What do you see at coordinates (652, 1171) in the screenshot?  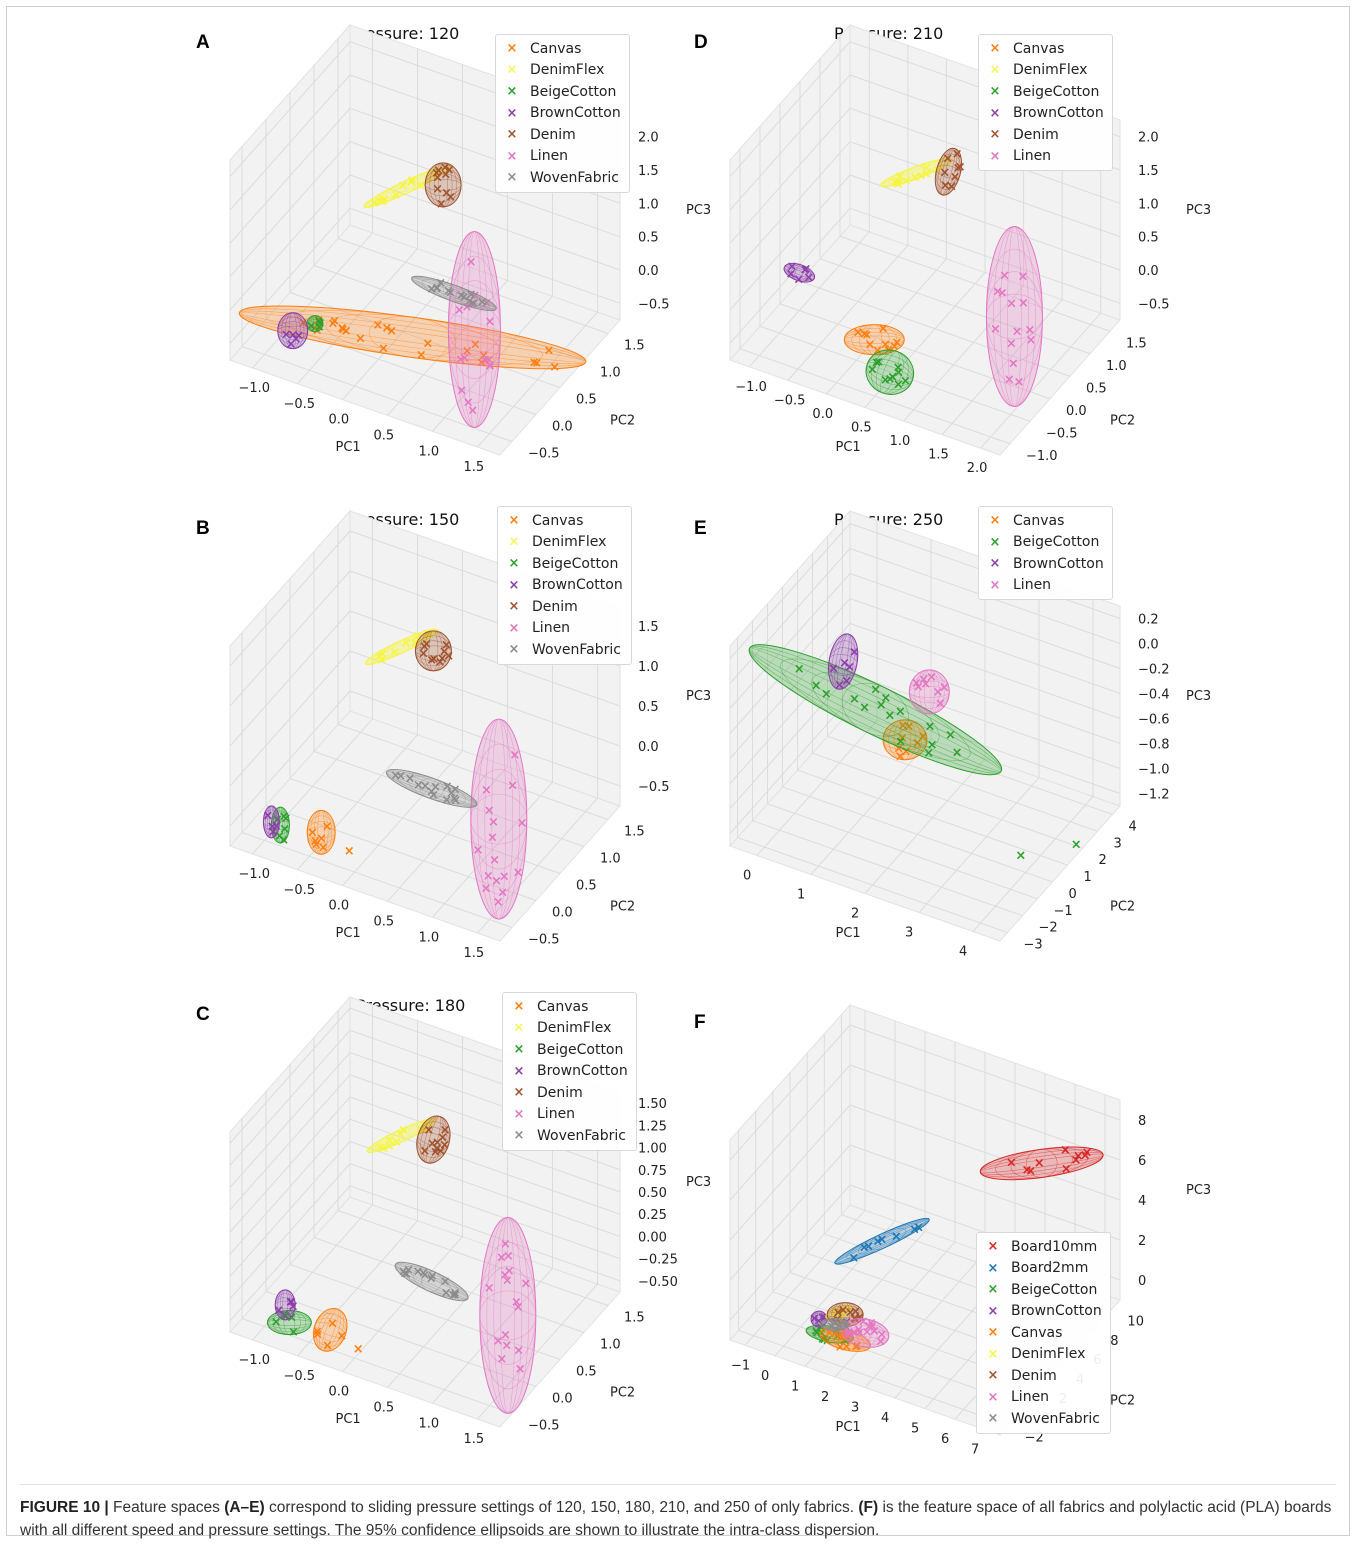 I see `z-tick-label: 0.75` at bounding box center [652, 1171].